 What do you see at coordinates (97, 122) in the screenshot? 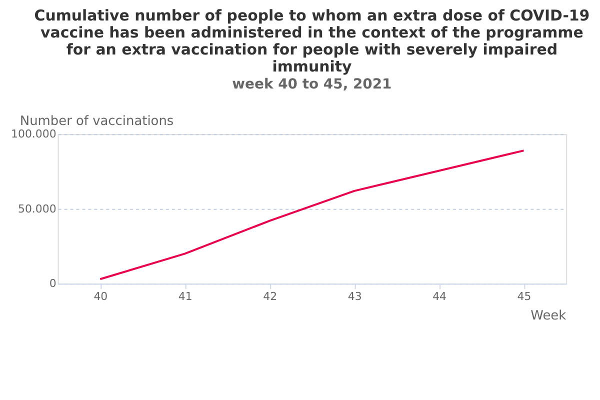
I see `y-axis-title: Number of vaccinations` at bounding box center [97, 122].